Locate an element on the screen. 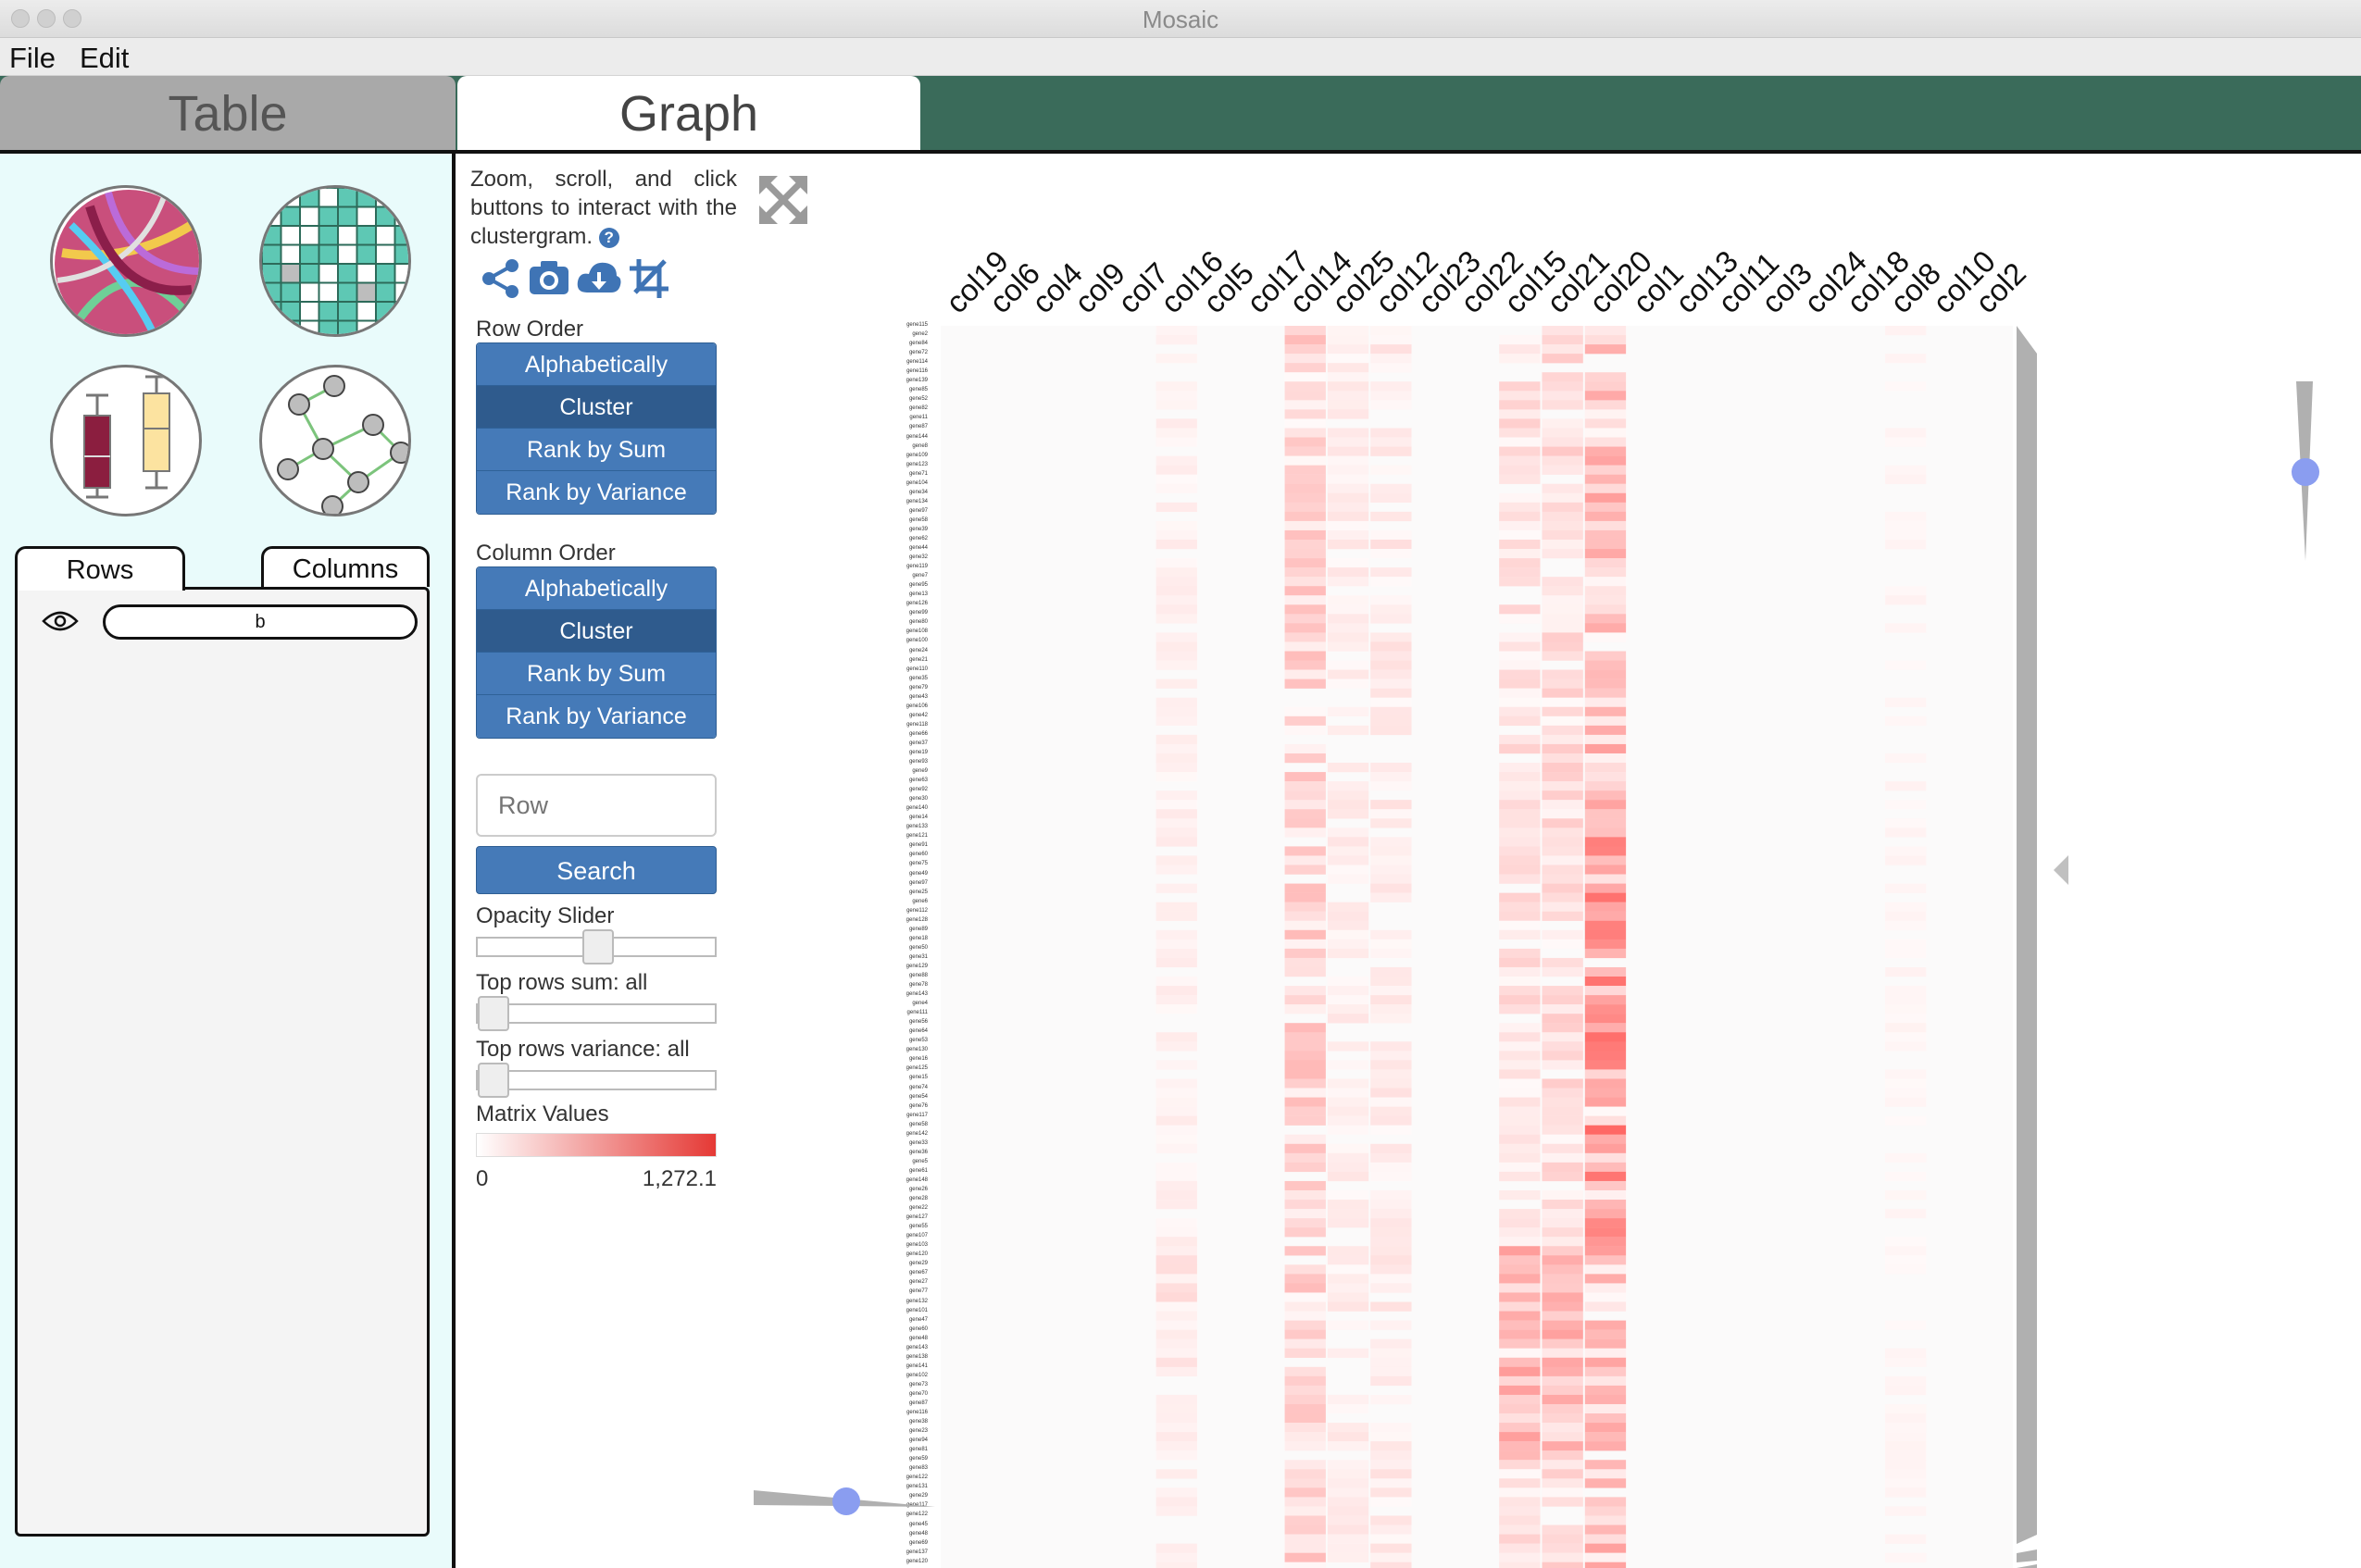 This screenshot has width=2361, height=1568. row-label: gene126 is located at coordinates (917, 604).